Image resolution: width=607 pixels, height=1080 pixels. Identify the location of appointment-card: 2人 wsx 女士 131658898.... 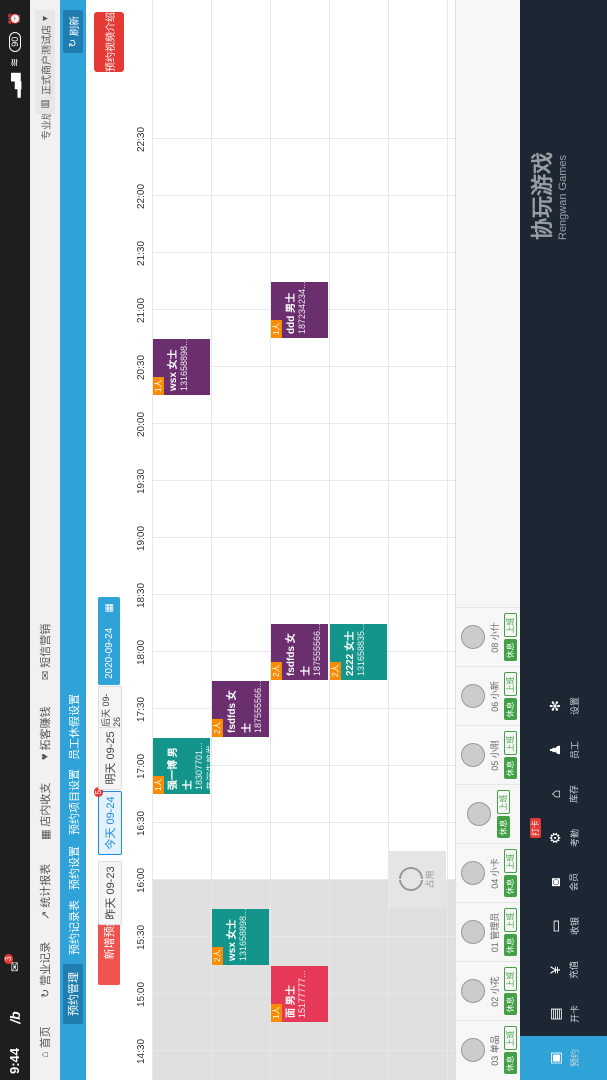
(240, 937).